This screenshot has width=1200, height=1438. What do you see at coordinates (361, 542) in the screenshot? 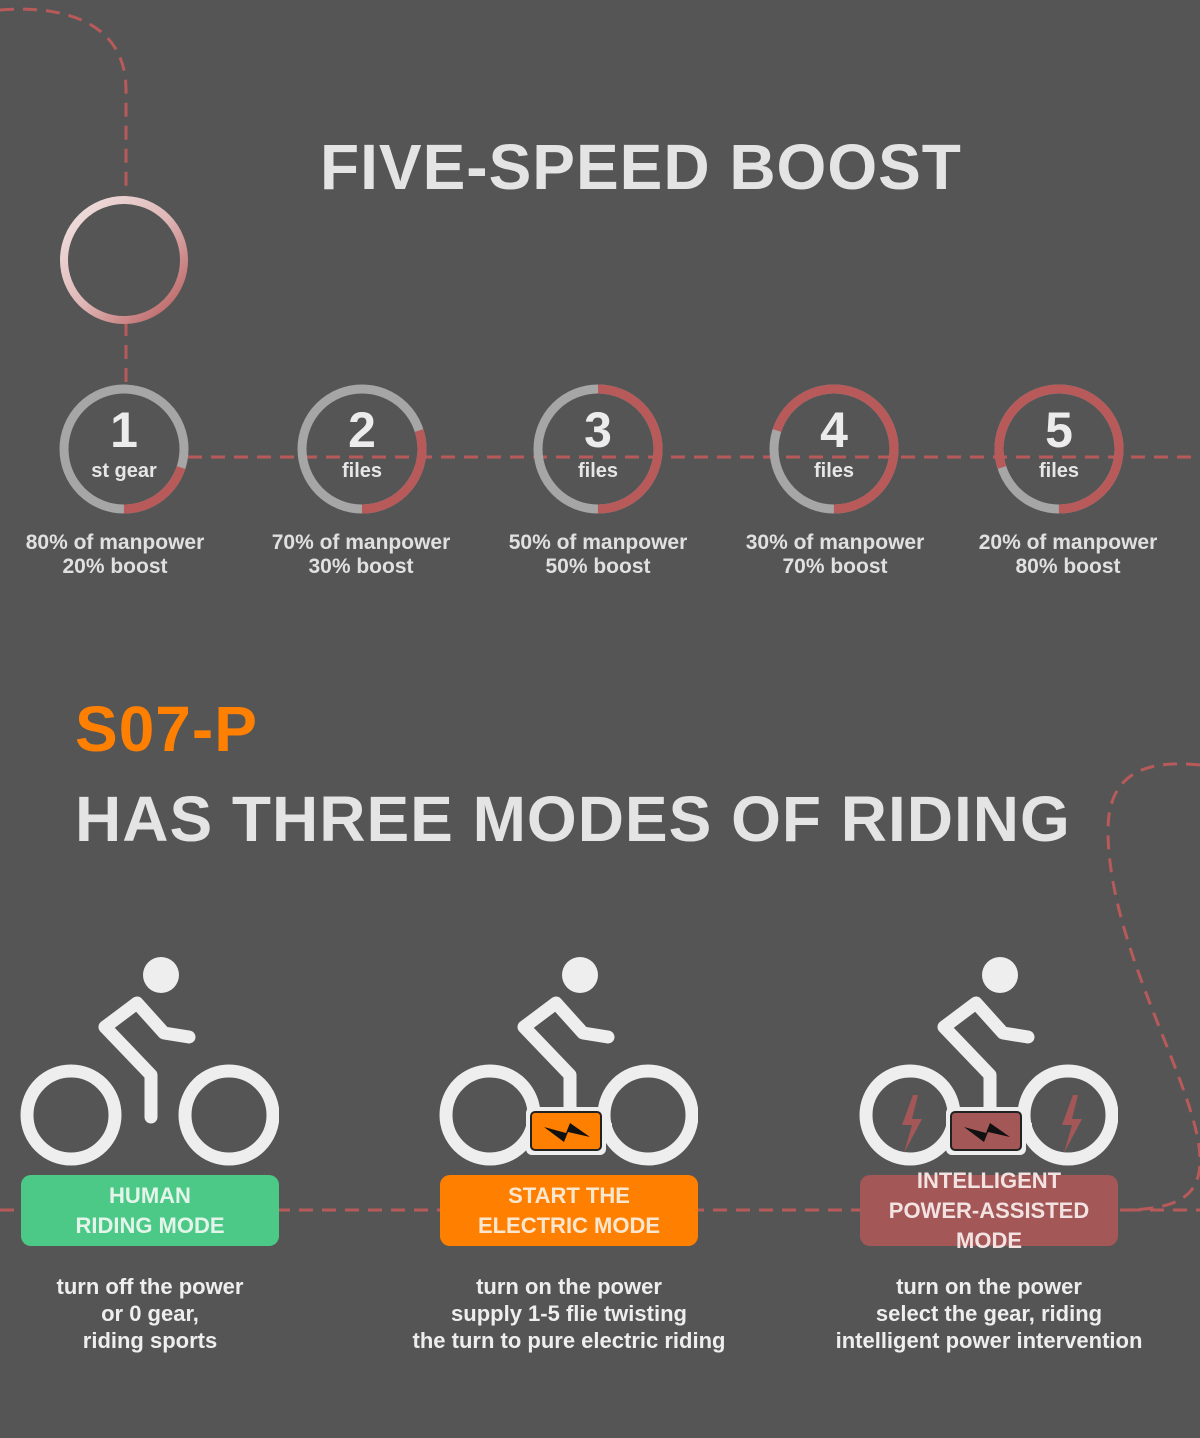
I see `manpower-text: 70% of manpower` at bounding box center [361, 542].